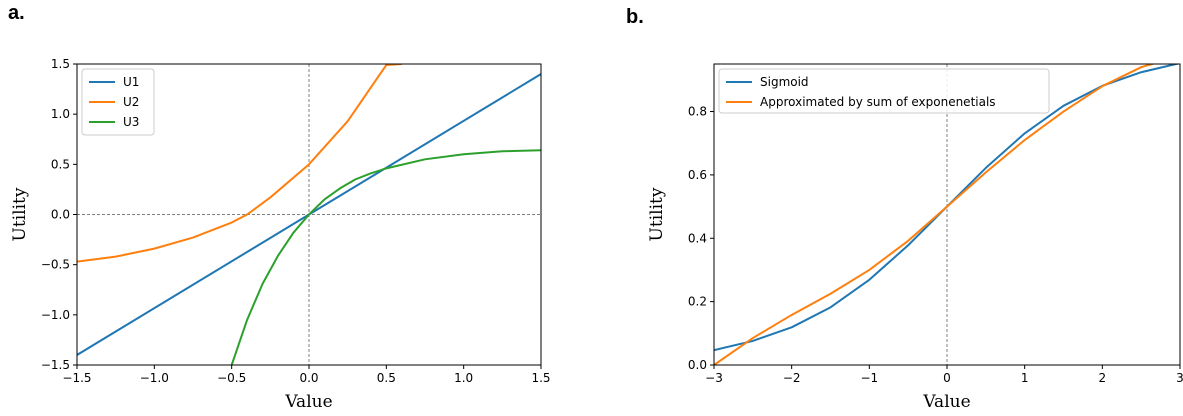 The image size is (1183, 416). I want to click on x-tick-label: −1, so click(869, 378).